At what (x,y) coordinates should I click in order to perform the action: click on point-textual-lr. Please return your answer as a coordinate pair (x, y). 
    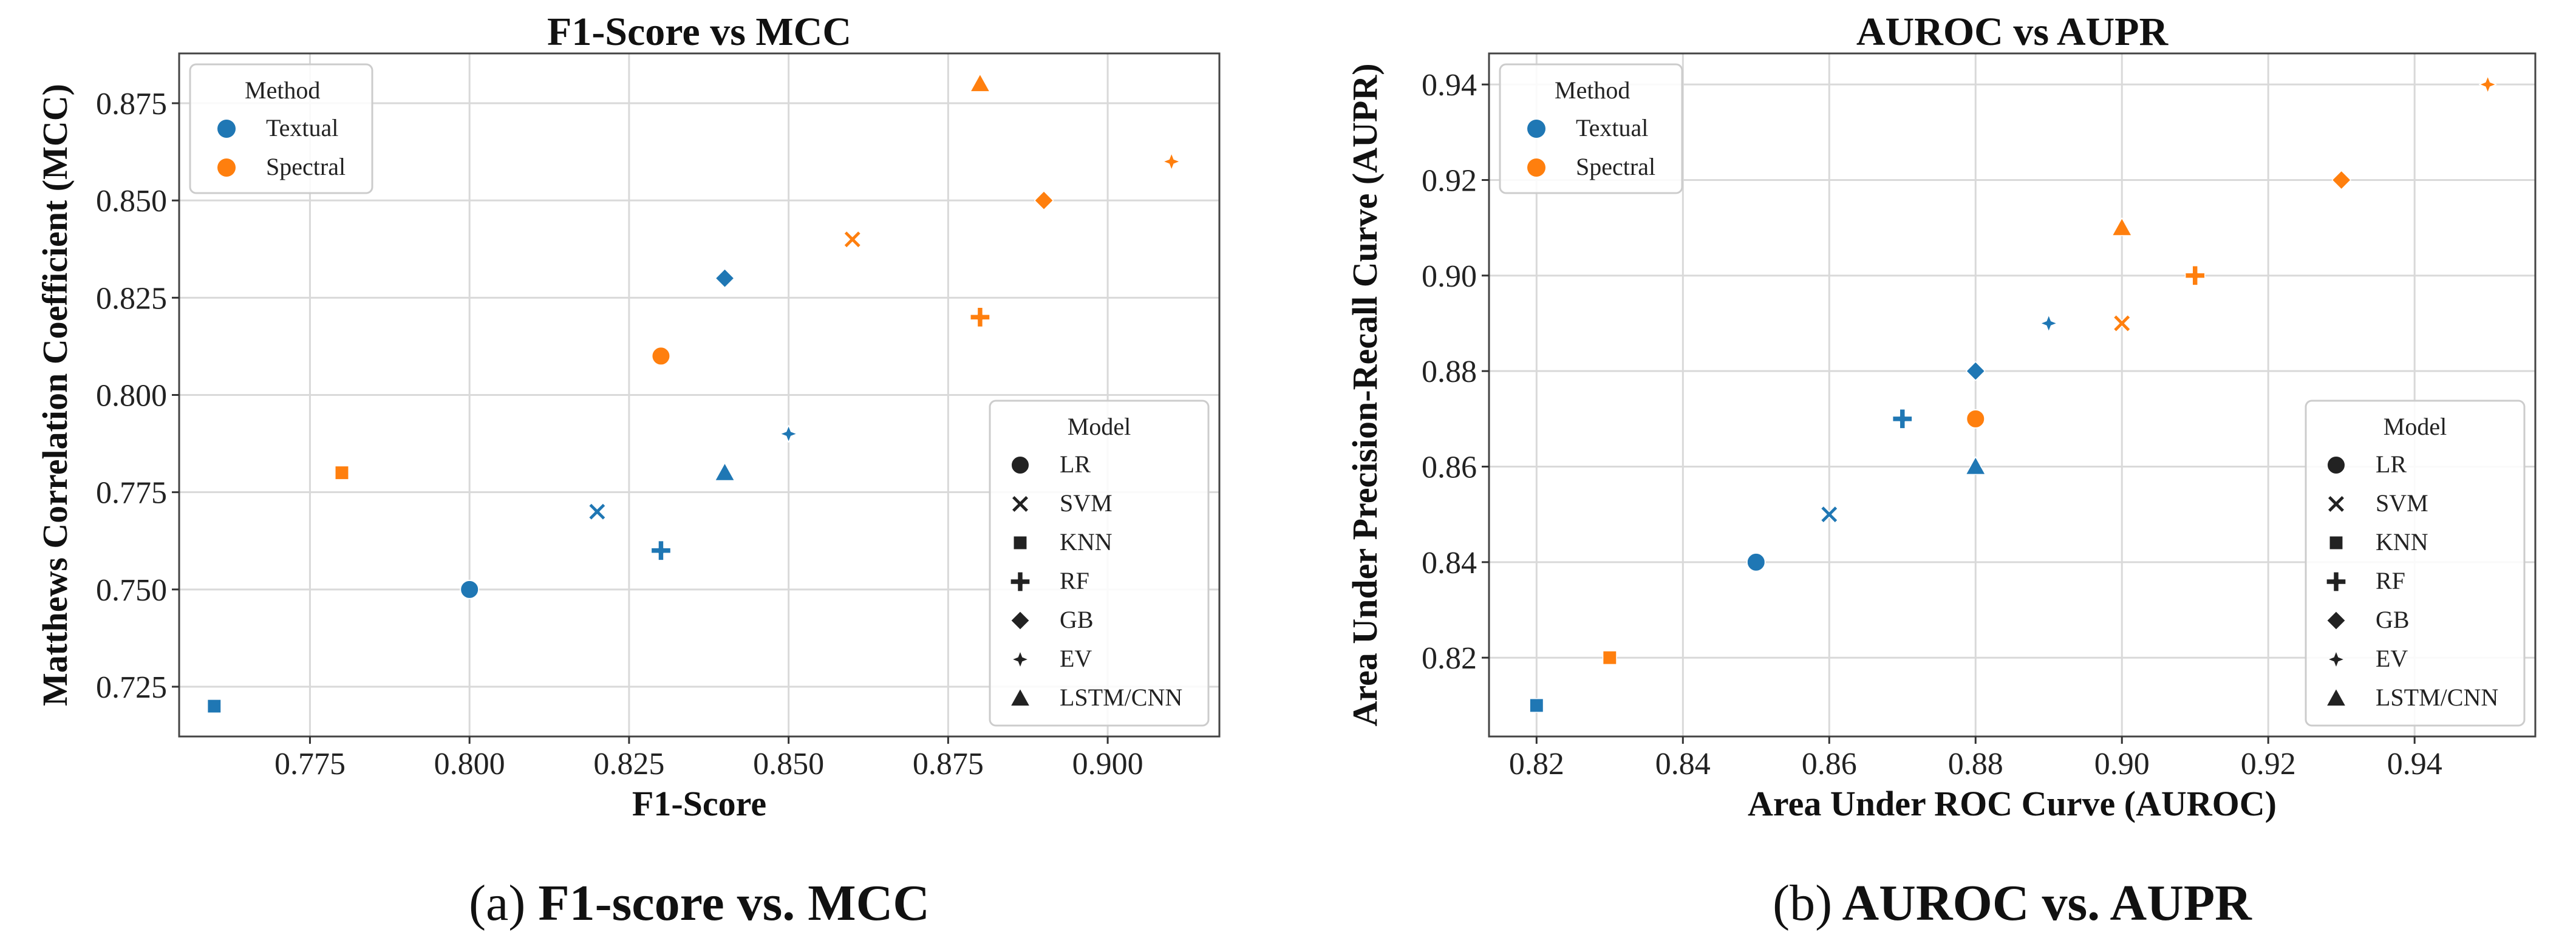
    Looking at the image, I should click on (470, 589).